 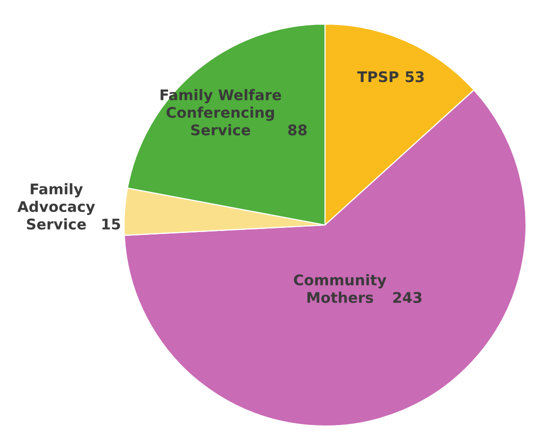 I want to click on data-label: 53, so click(x=415, y=76).